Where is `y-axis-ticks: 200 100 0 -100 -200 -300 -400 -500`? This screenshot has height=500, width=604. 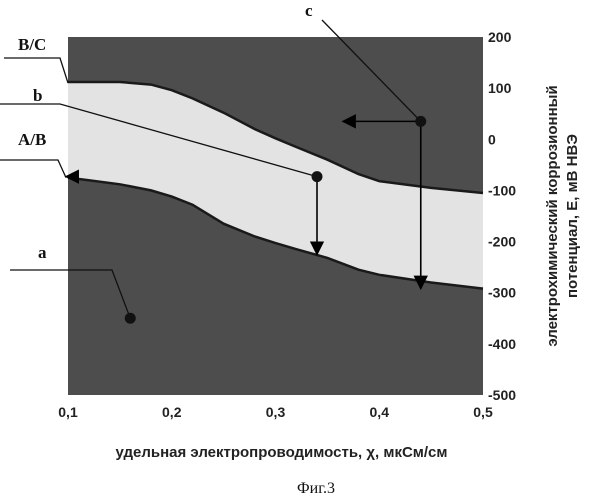
y-axis-ticks: 200 100 0 -100 -200 -300 -400 -500 is located at coordinates (502, 216).